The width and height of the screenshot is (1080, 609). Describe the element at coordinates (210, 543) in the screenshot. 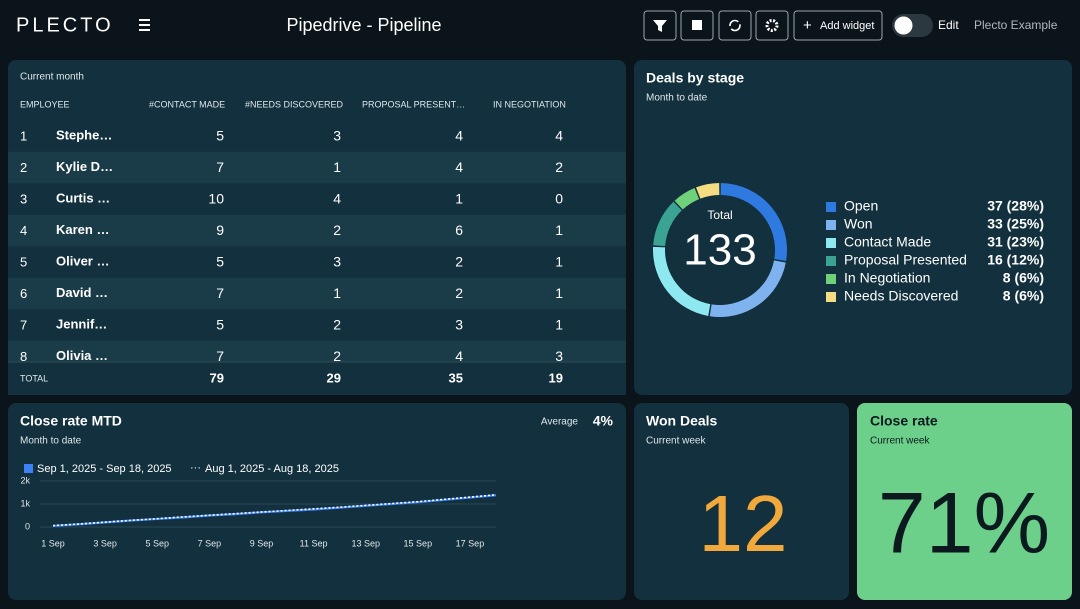

I see `x-tick-label: 7 Sep` at that location.